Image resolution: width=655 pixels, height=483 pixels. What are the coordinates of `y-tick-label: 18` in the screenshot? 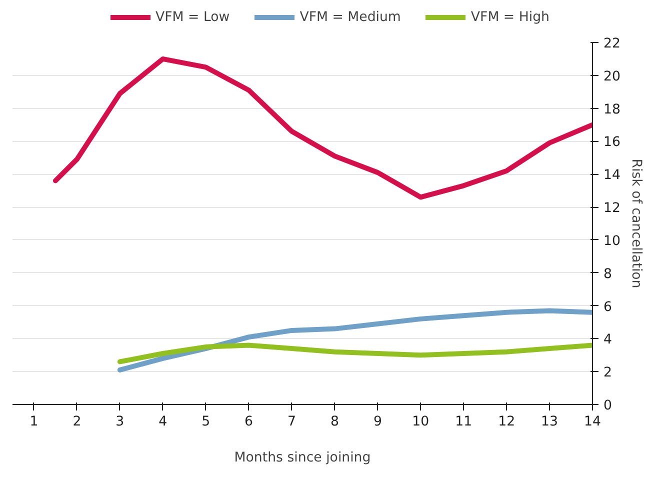 It's located at (612, 110).